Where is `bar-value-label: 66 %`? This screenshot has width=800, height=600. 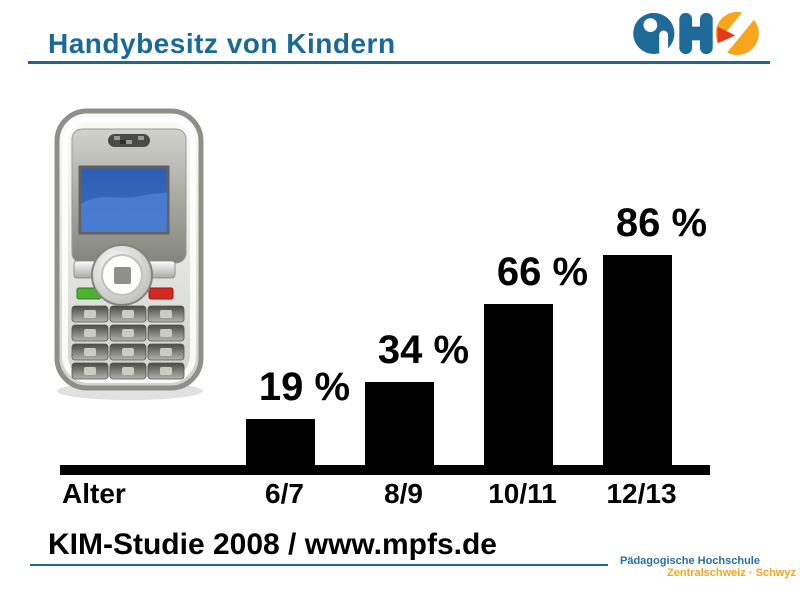
bar-value-label: 66 % is located at coordinates (542, 272).